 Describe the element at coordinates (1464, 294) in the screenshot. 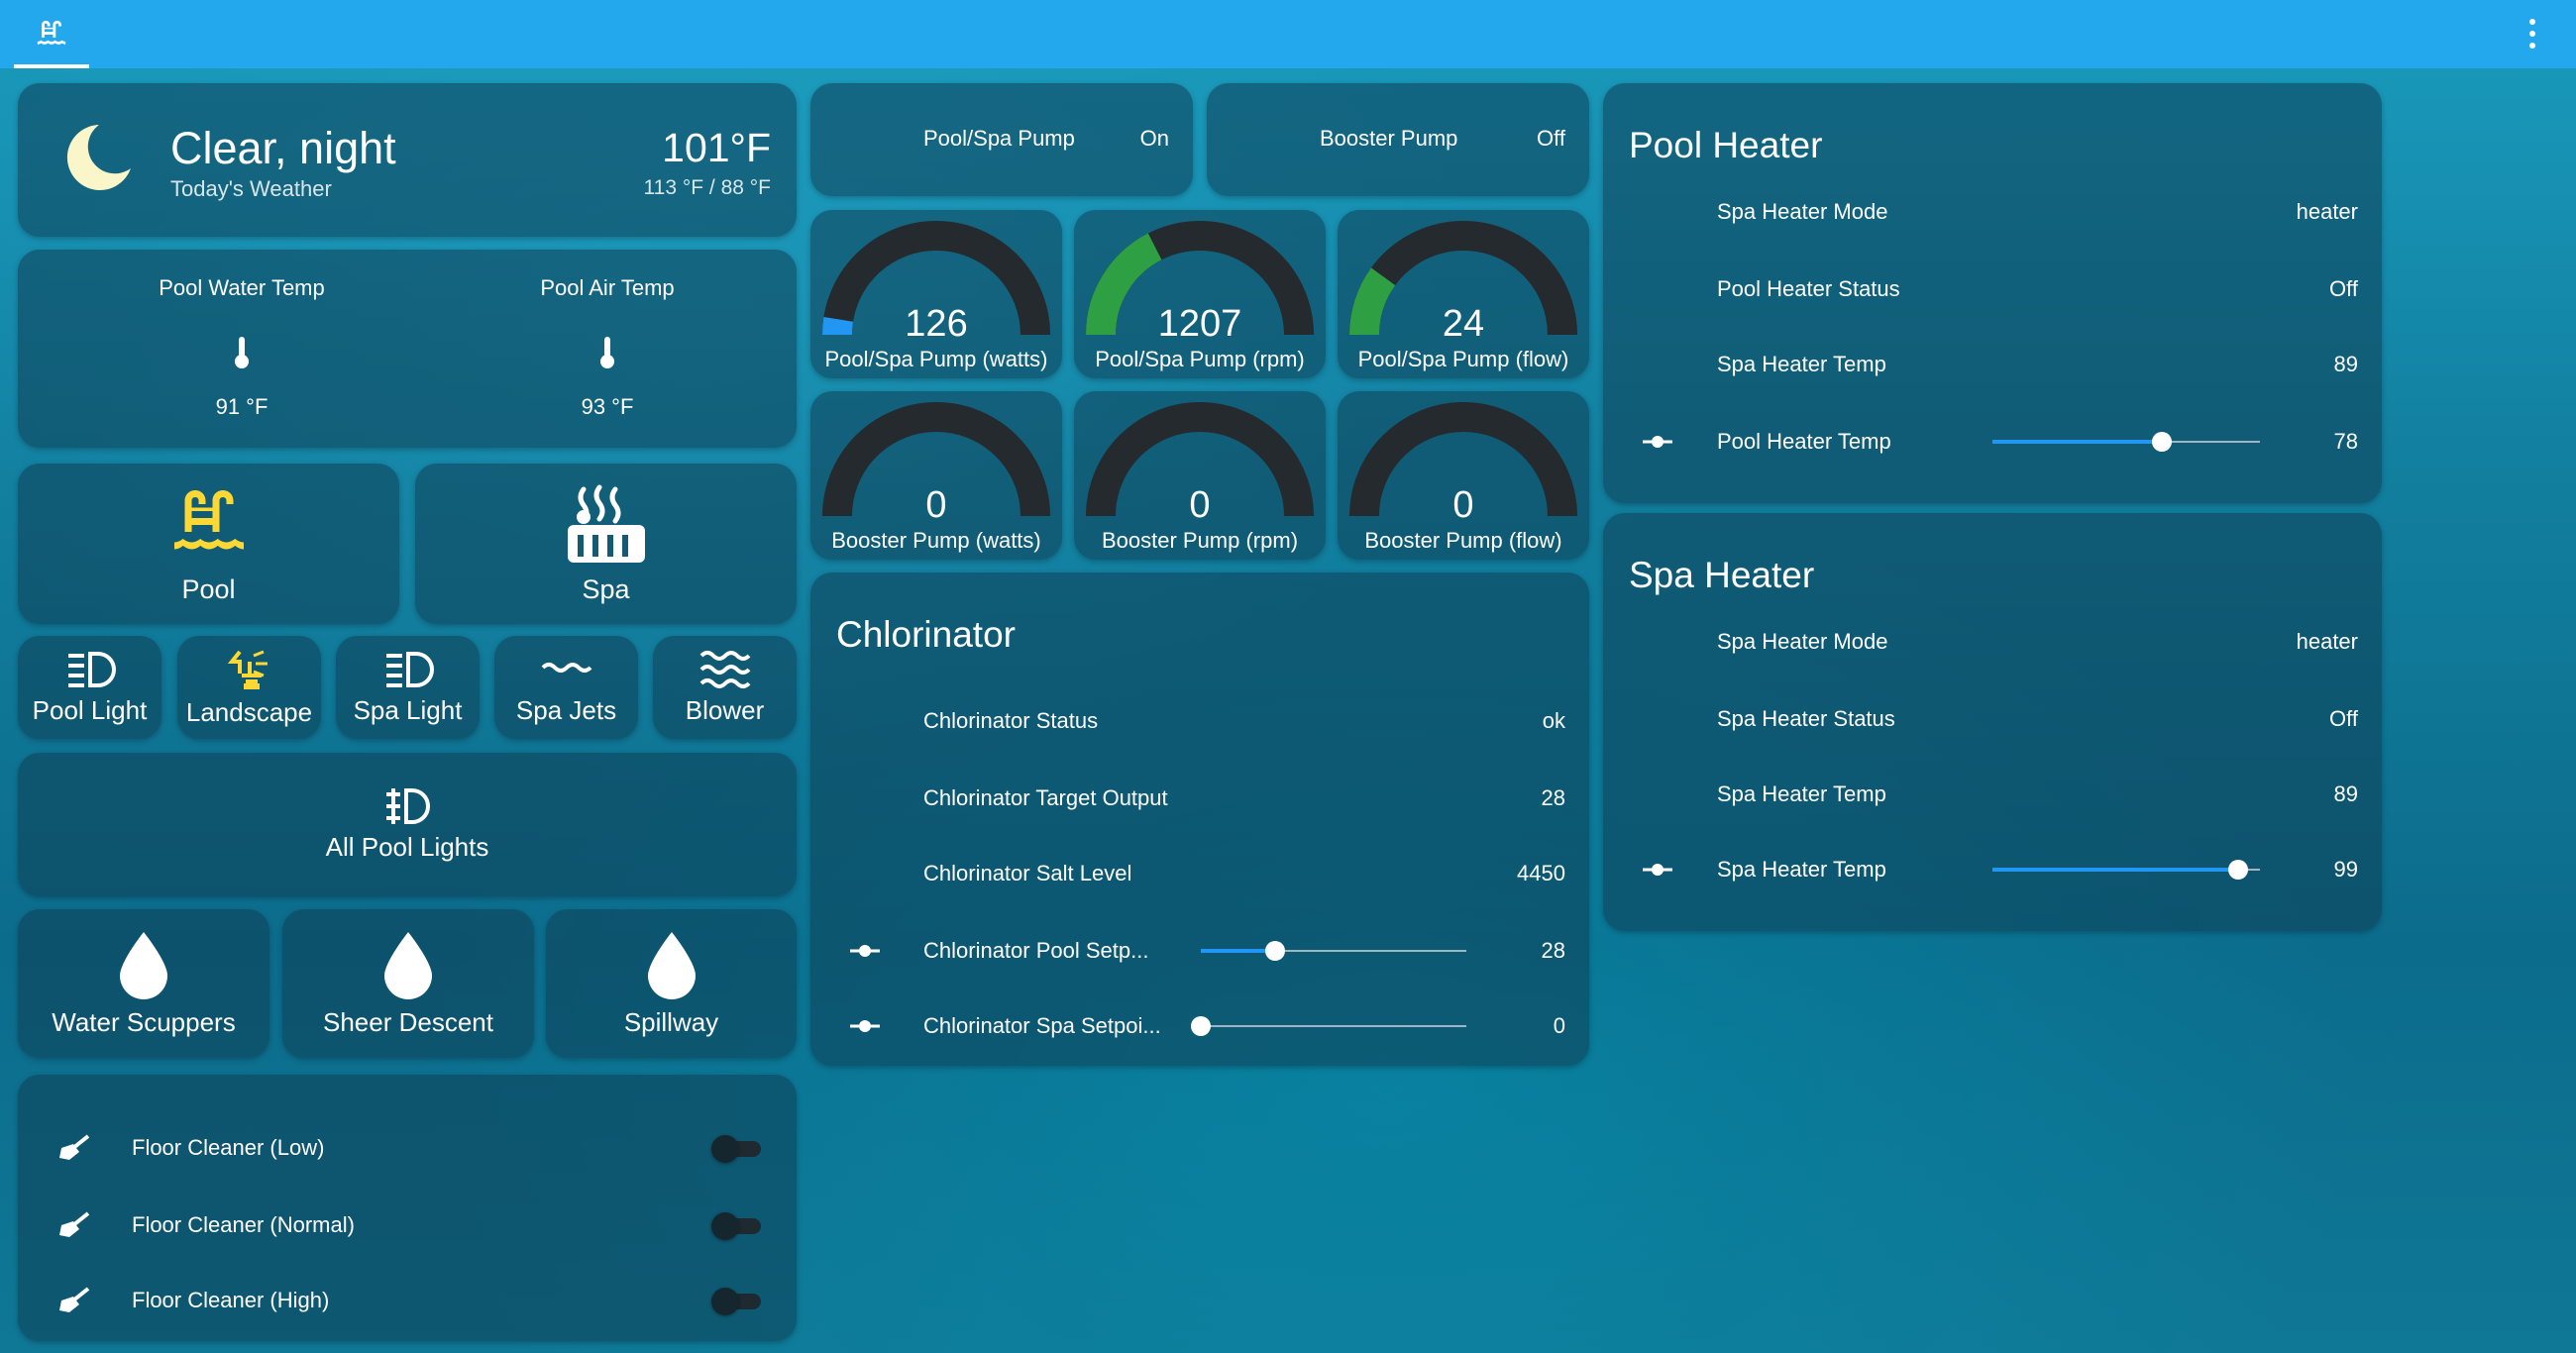

I see `gauge-card: 24 Pool/Spa Pump (flow)` at that location.